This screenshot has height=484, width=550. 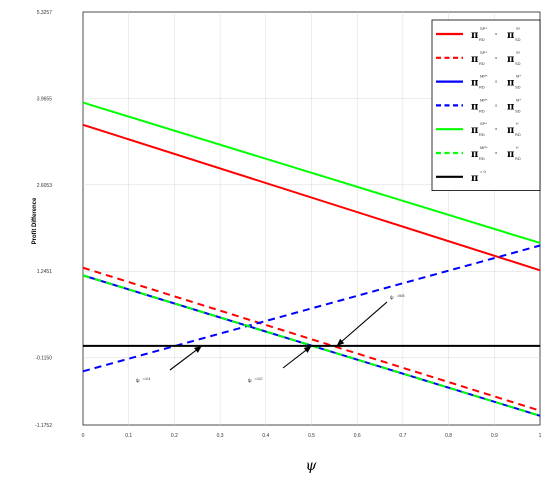 I want to click on legend-entry-4: πMP*RDo πM*SD, so click(x=478, y=105).